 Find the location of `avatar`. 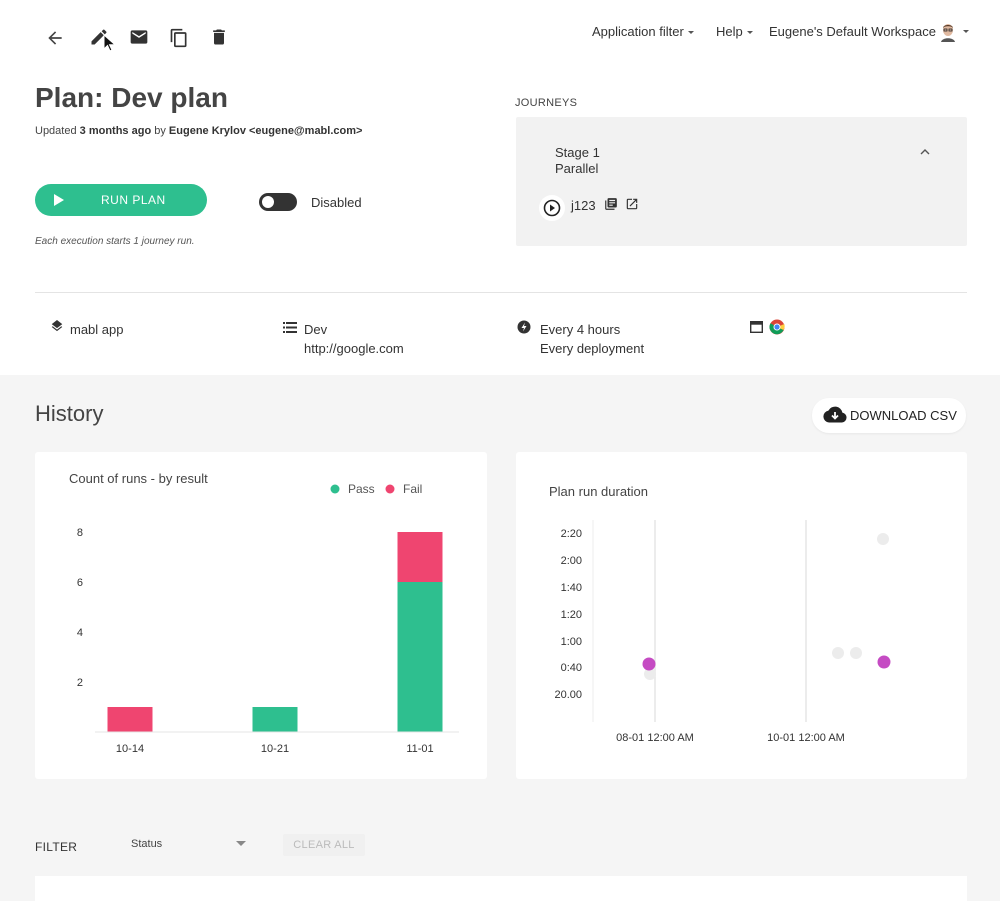

avatar is located at coordinates (948, 32).